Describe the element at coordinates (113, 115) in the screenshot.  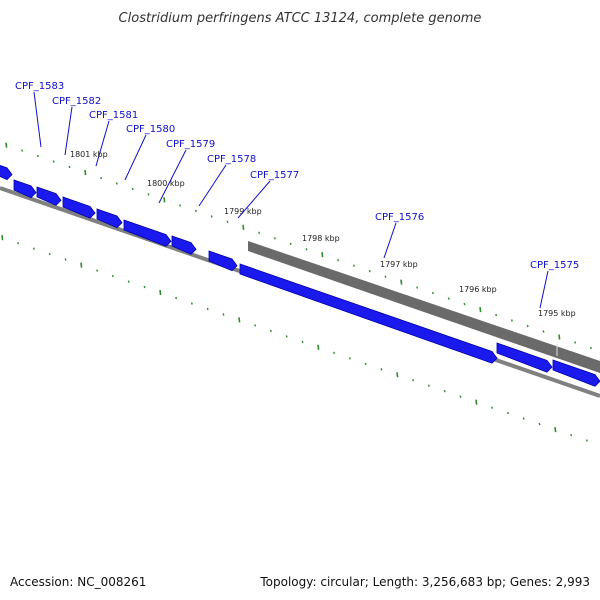
I see `gene-label-cpf-1581: CPF_1581` at that location.